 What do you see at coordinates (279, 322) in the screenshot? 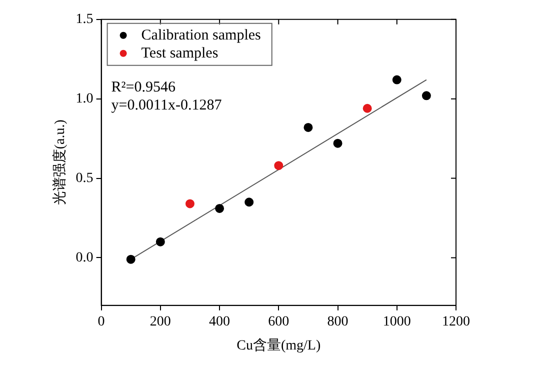
I see `x-tick-label: 600` at bounding box center [279, 322].